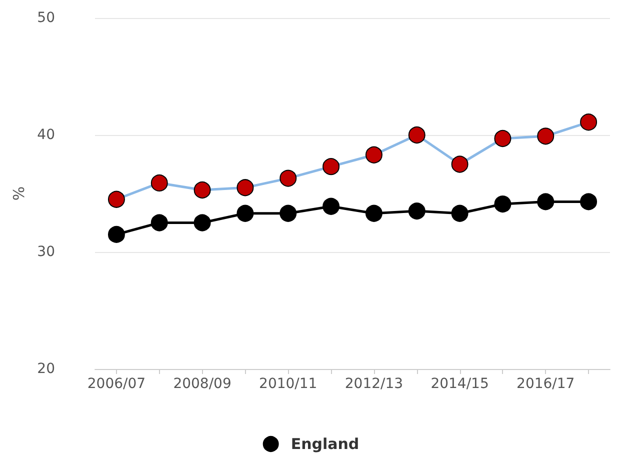 The image size is (622, 459). What do you see at coordinates (116, 384) in the screenshot?
I see `x-tick-label: 2006/07` at bounding box center [116, 384].